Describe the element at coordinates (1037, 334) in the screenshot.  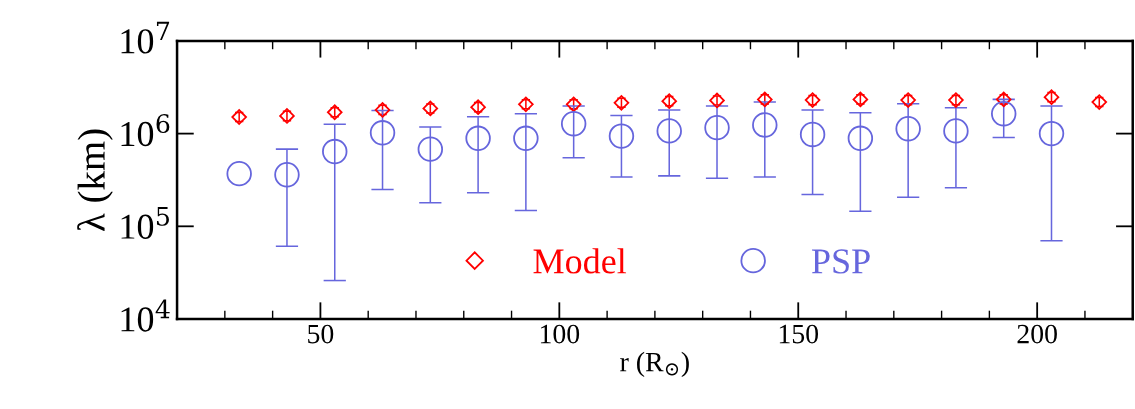
I see `x-tick-label: 200` at that location.